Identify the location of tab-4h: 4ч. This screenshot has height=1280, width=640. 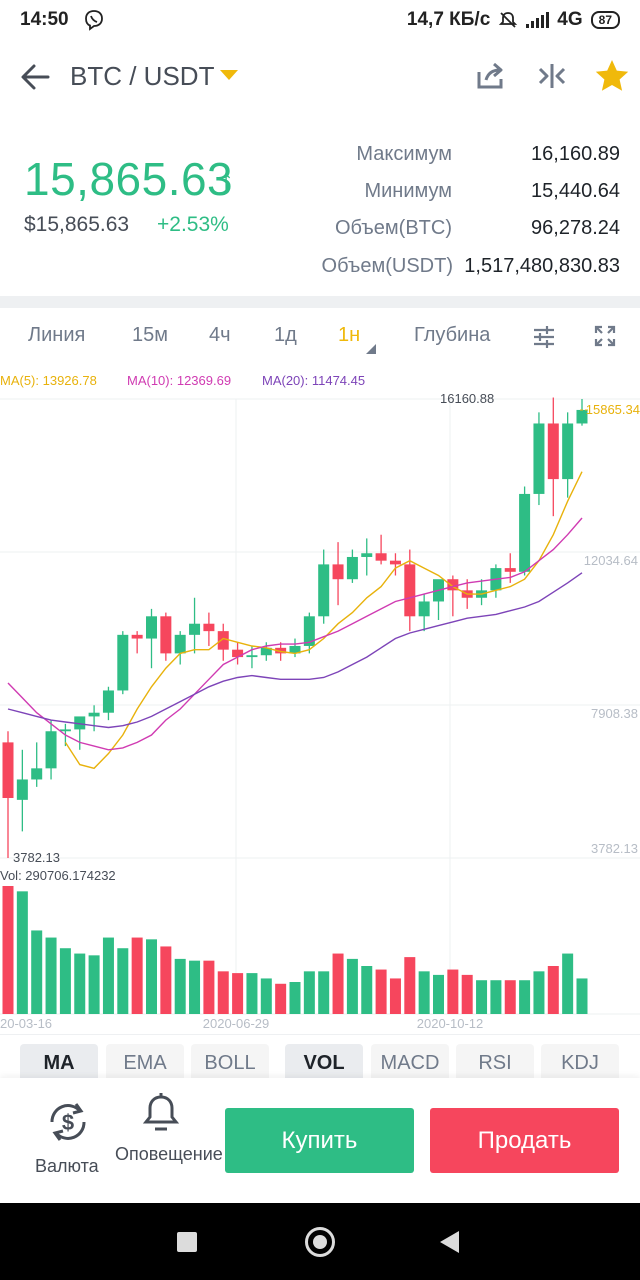
(220, 335).